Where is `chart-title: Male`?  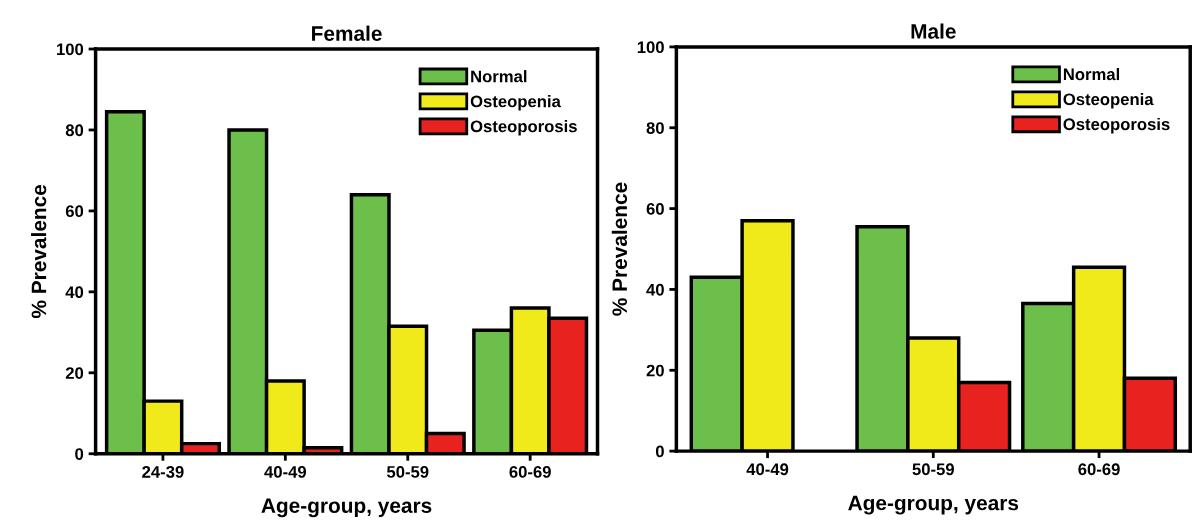 chart-title: Male is located at coordinates (933, 31).